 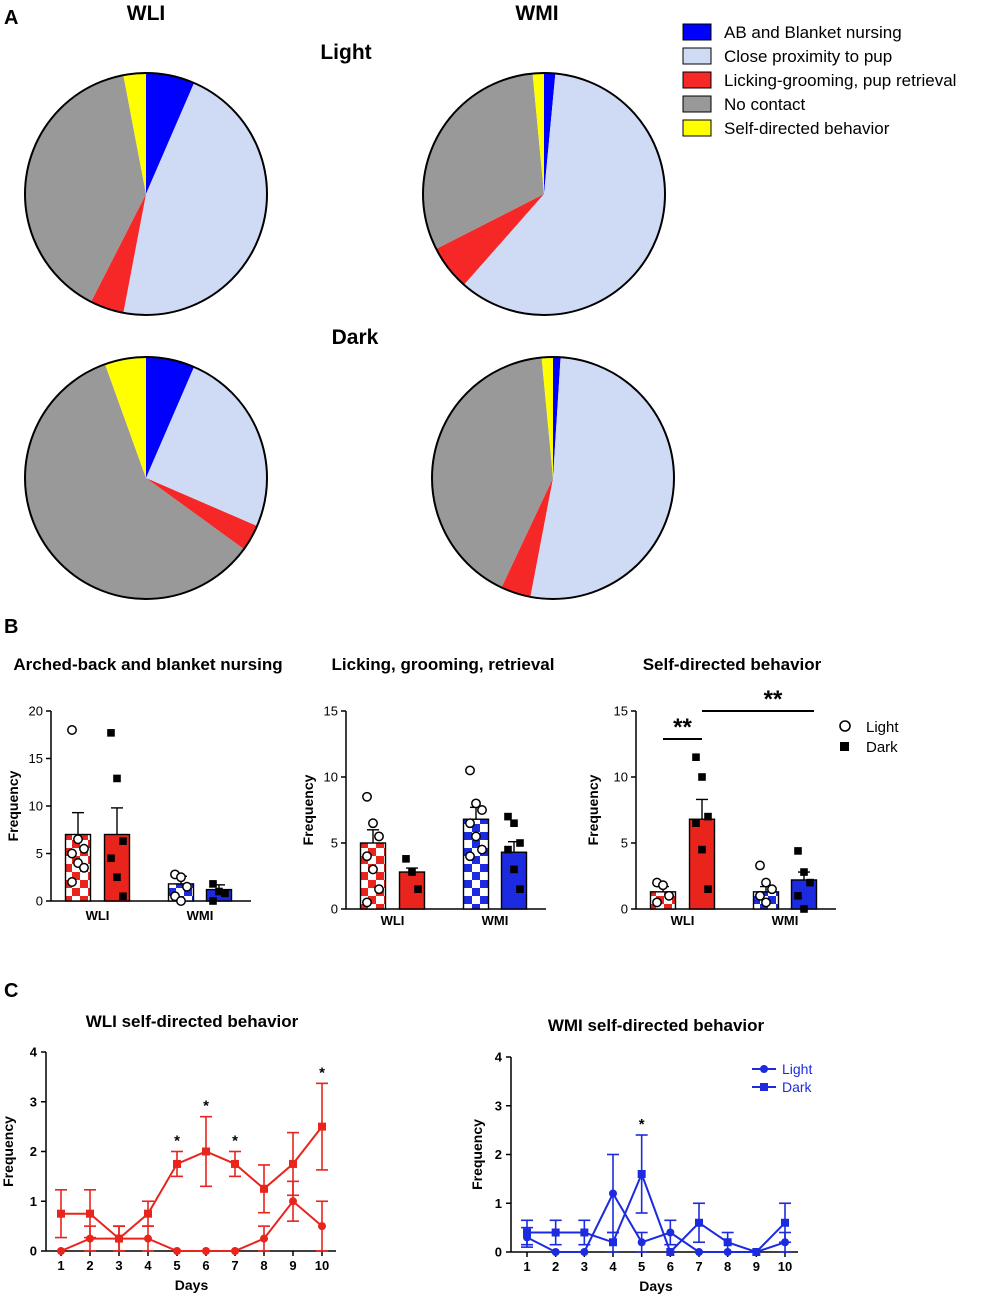 I want to click on bar-chart-title: Arched-back and blanket nursing, so click(x=147, y=664).